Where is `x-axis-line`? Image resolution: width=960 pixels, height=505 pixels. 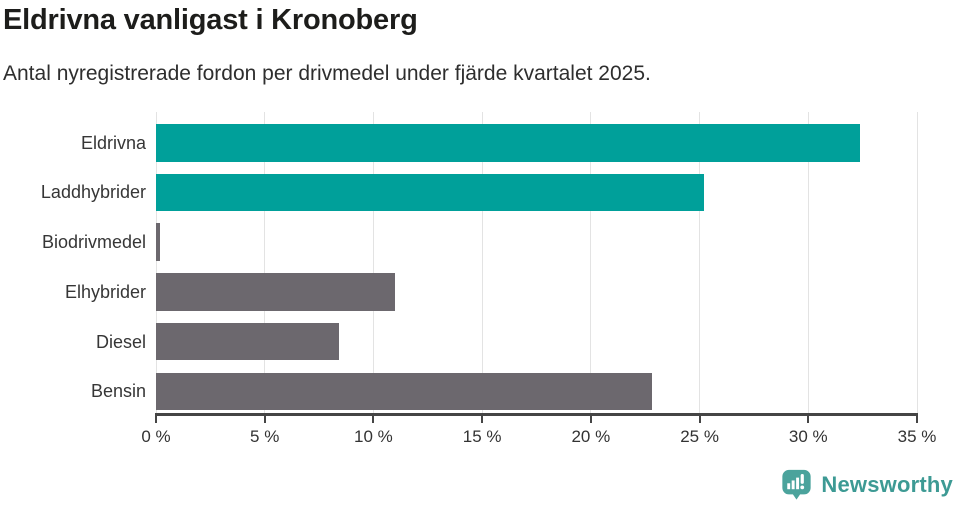
x-axis-line is located at coordinates (536, 414).